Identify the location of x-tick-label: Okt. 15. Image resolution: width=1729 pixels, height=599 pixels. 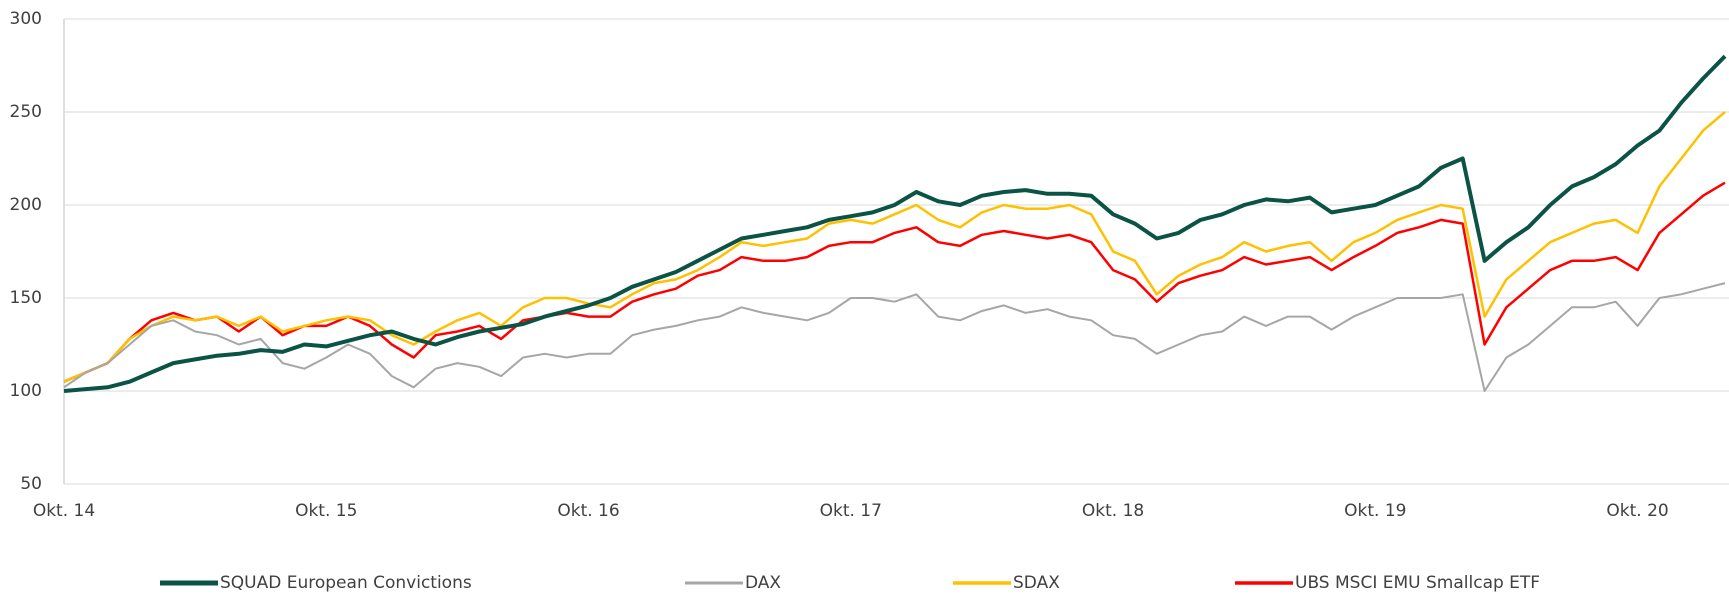
(326, 511).